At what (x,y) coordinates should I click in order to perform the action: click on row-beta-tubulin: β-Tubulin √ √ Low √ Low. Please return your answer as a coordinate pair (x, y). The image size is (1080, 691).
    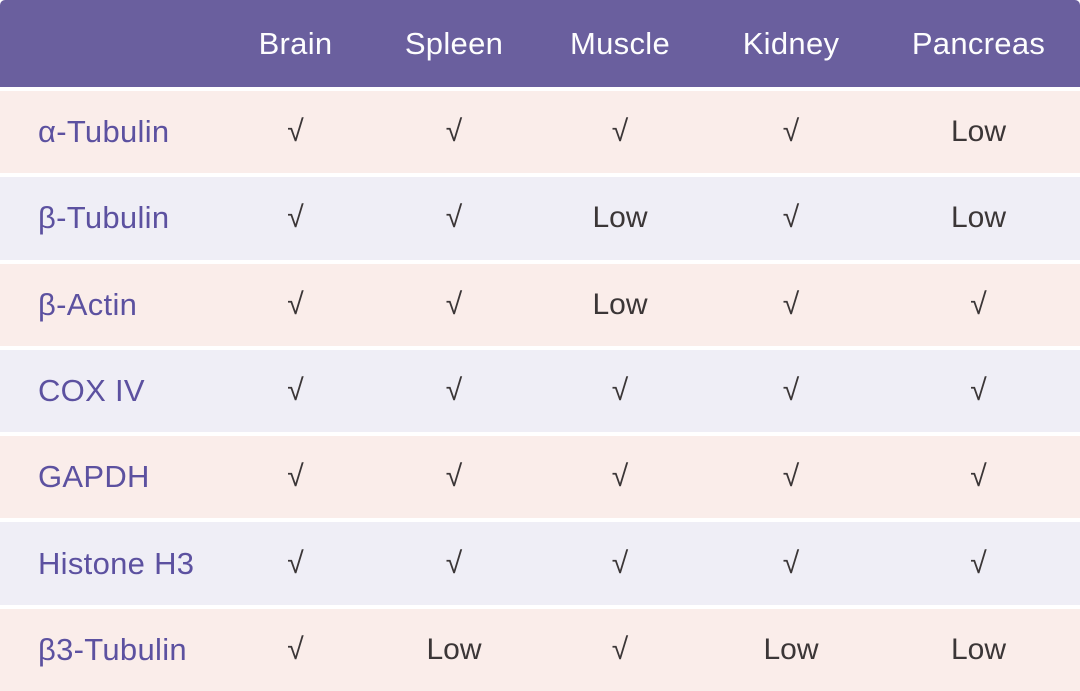
    Looking at the image, I should click on (540, 218).